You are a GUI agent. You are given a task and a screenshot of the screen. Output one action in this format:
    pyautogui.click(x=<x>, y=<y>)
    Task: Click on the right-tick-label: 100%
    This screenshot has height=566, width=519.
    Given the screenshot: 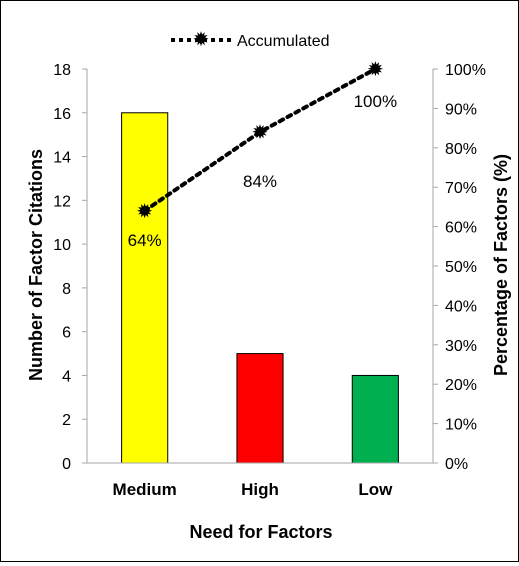 What is the action you would take?
    pyautogui.click(x=465, y=70)
    